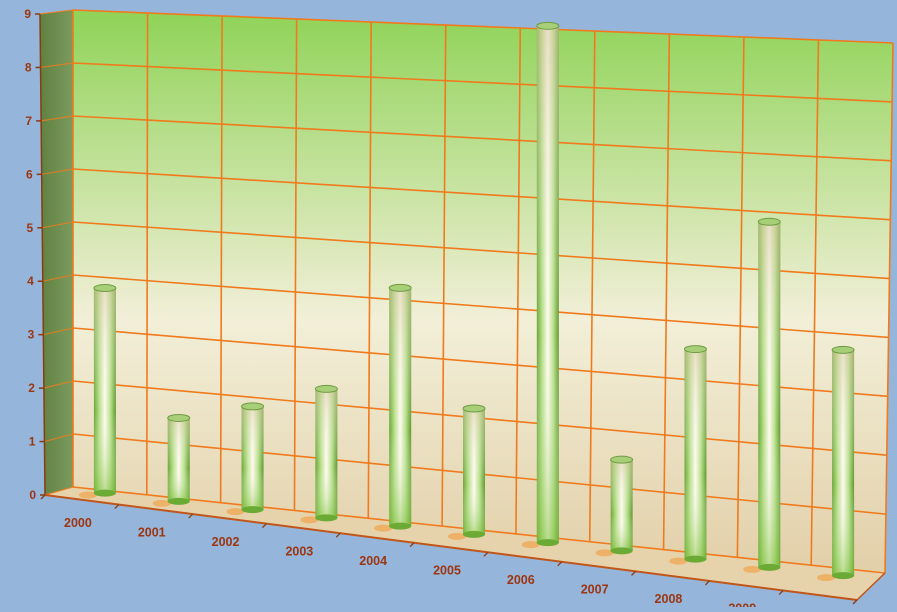  Describe the element at coordinates (28, 121) in the screenshot. I see `y-tick-label: 7` at that location.